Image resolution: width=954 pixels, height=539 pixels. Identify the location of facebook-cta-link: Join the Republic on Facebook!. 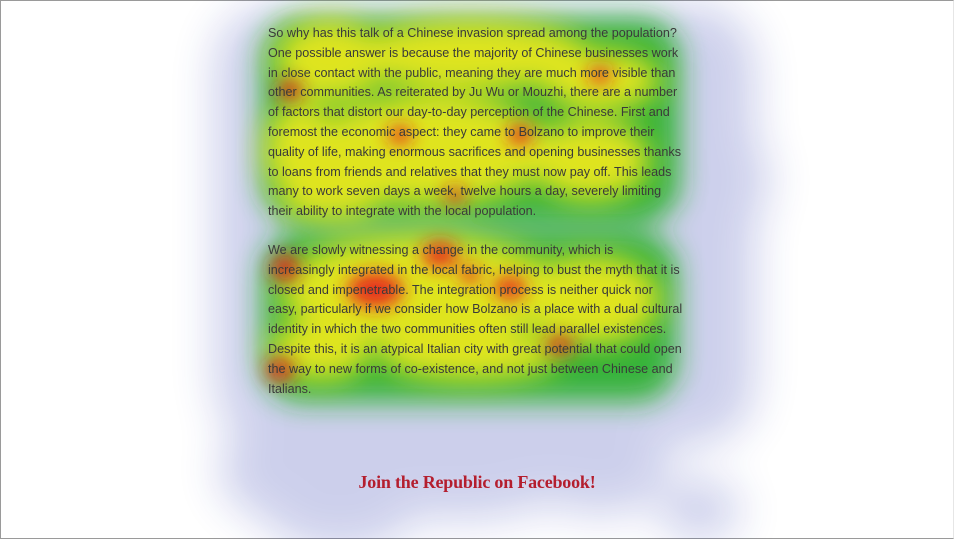
(477, 482).